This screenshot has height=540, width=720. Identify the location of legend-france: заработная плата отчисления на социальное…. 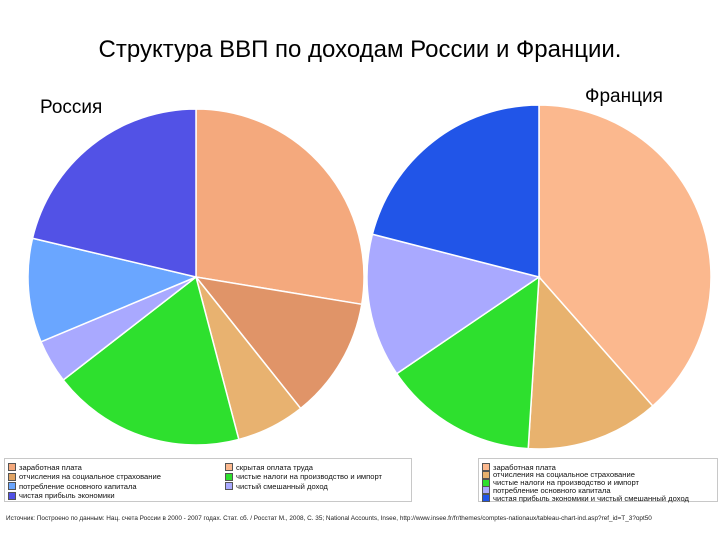
(598, 480).